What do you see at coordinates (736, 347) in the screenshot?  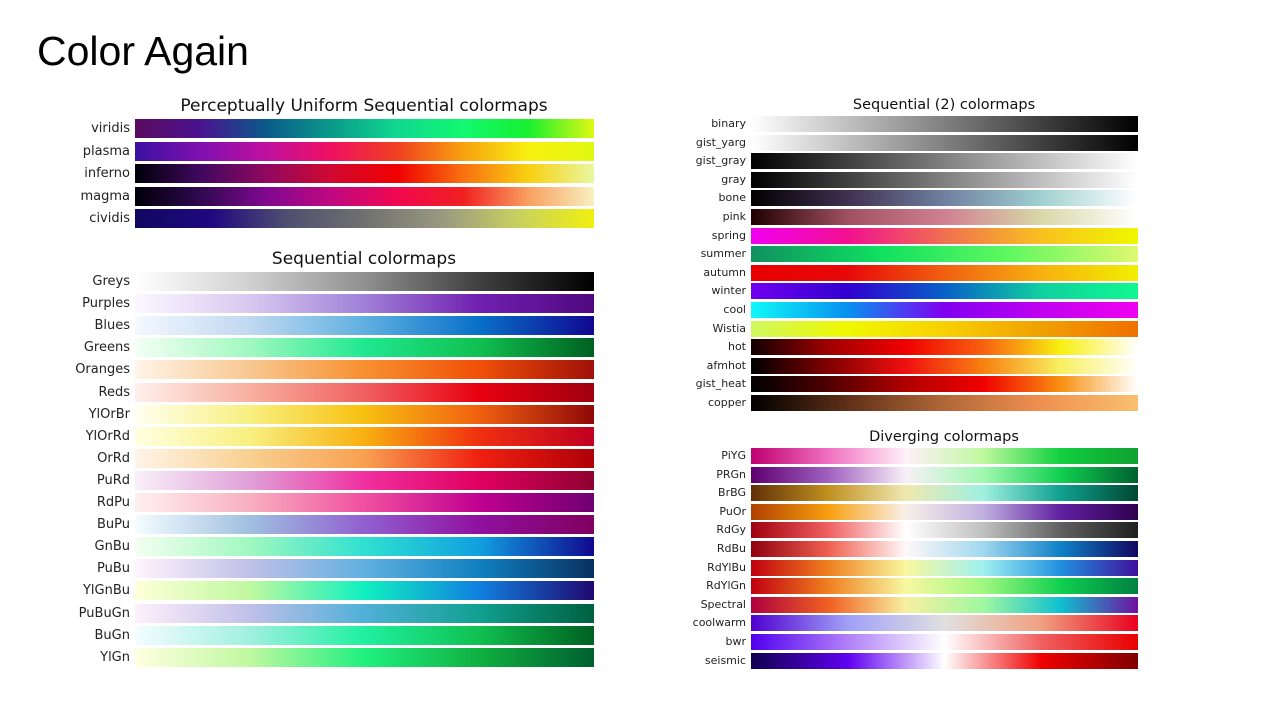 I see `colormap-label: hot` at bounding box center [736, 347].